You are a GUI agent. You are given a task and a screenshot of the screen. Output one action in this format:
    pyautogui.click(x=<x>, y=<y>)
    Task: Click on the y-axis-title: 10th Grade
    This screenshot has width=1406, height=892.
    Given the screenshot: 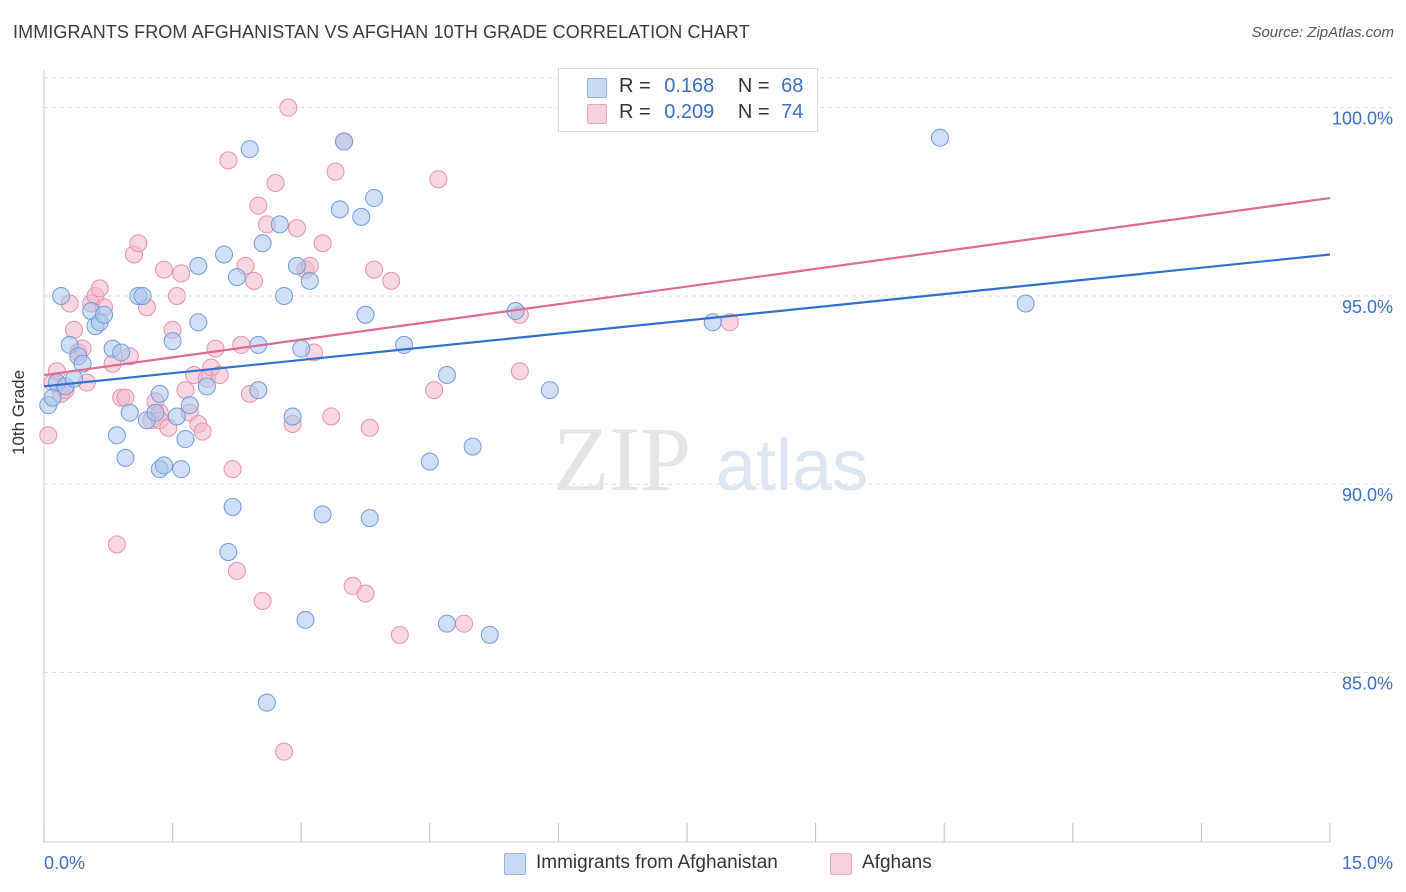 What is the action you would take?
    pyautogui.click(x=18, y=412)
    